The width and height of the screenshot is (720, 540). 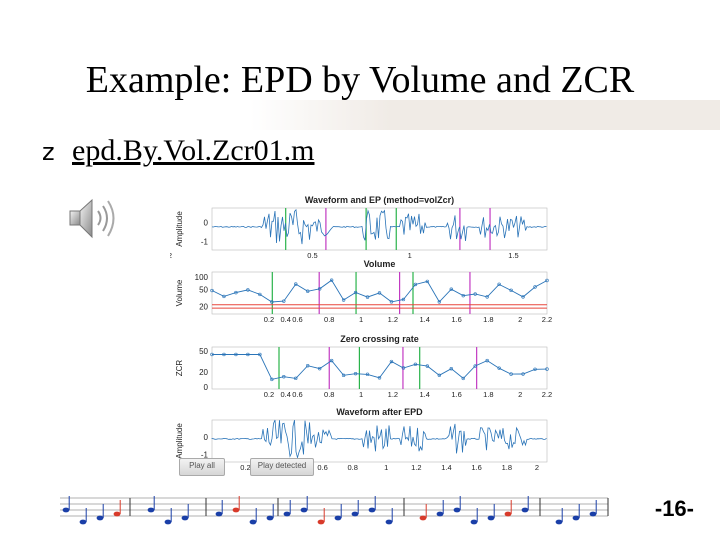 I want to click on xtick-3-6: 1.4, so click(x=446, y=467).